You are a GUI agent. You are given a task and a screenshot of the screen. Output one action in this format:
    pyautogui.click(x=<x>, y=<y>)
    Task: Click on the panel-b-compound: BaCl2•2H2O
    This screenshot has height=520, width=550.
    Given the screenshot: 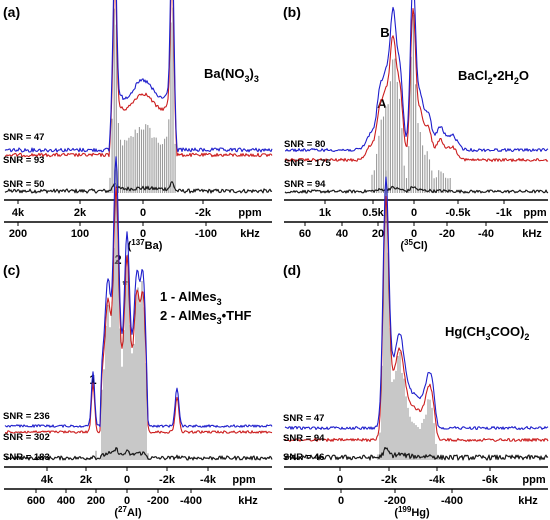 What is the action you would take?
    pyautogui.click(x=493, y=77)
    